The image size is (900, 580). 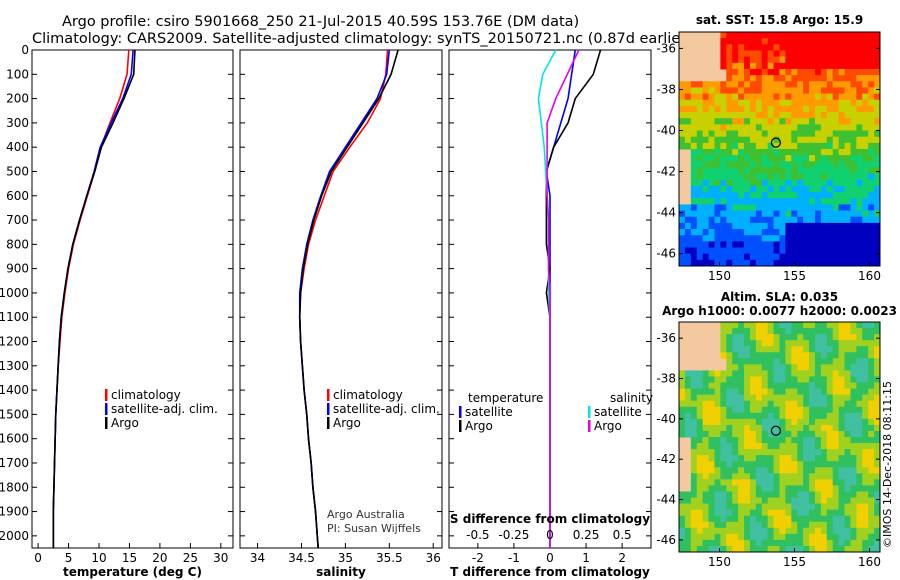 What do you see at coordinates (345, 558) in the screenshot?
I see `x-tick-label: 35` at bounding box center [345, 558].